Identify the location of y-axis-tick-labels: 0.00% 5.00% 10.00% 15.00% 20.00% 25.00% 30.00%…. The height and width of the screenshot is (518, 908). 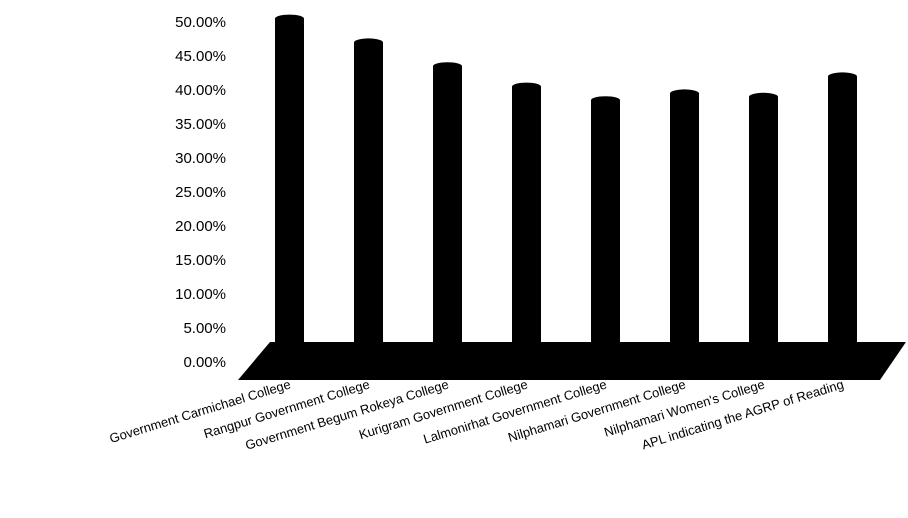
(200, 192).